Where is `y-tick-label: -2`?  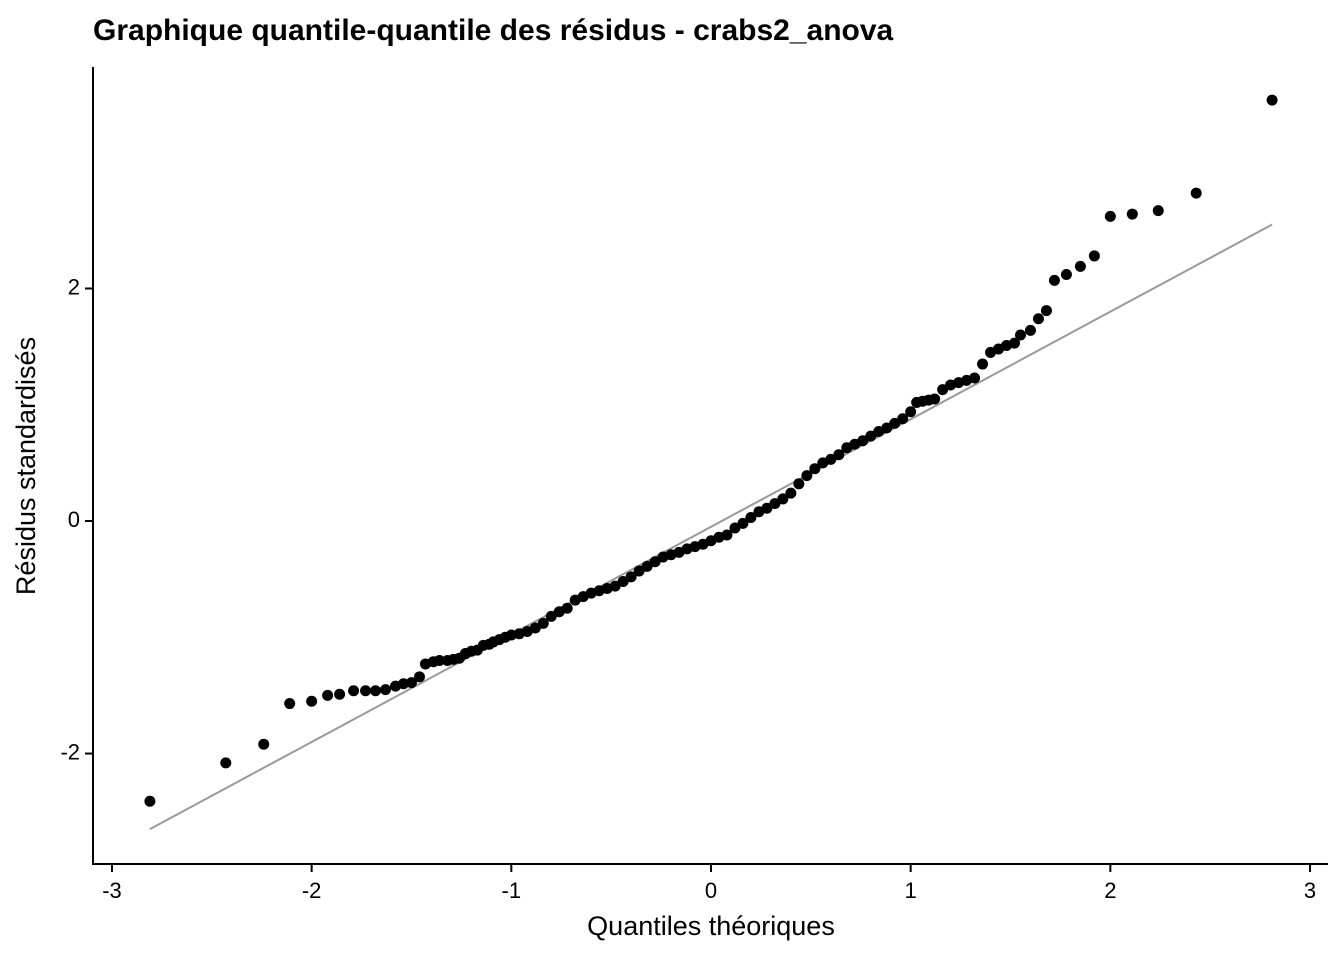
y-tick-label: -2 is located at coordinates (70, 751).